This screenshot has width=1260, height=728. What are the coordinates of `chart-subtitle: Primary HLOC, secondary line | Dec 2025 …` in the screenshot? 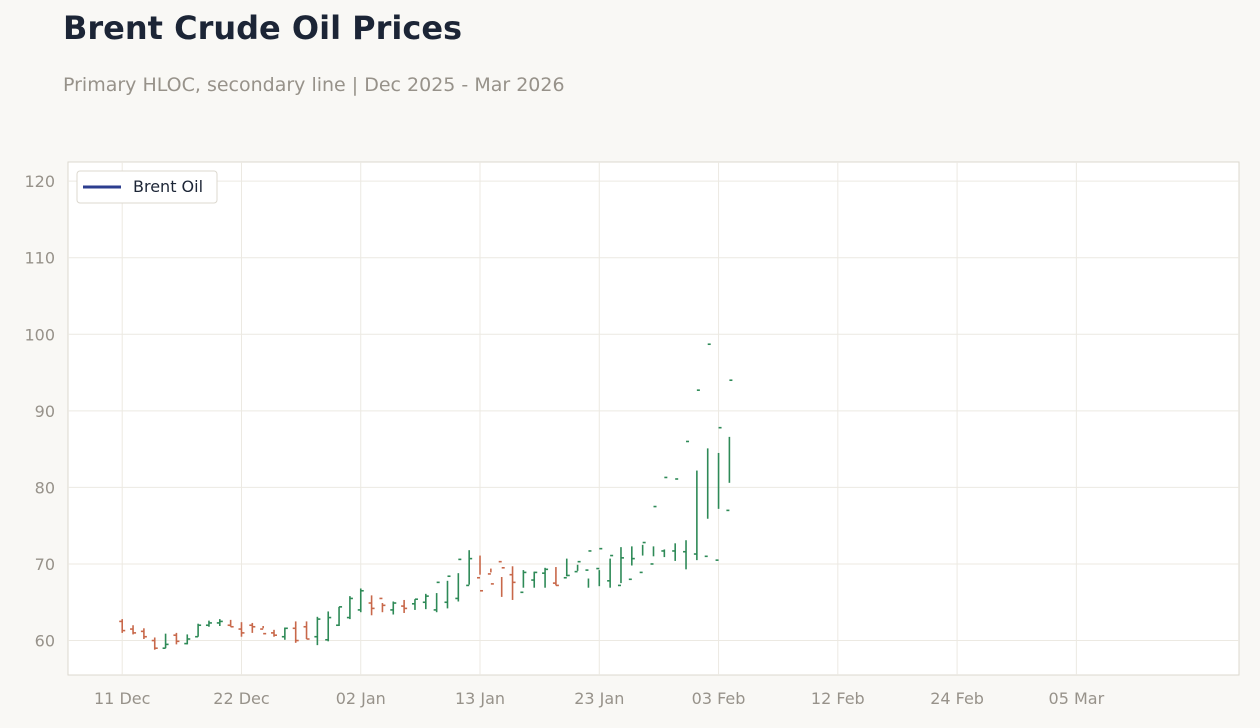 It's located at (314, 85).